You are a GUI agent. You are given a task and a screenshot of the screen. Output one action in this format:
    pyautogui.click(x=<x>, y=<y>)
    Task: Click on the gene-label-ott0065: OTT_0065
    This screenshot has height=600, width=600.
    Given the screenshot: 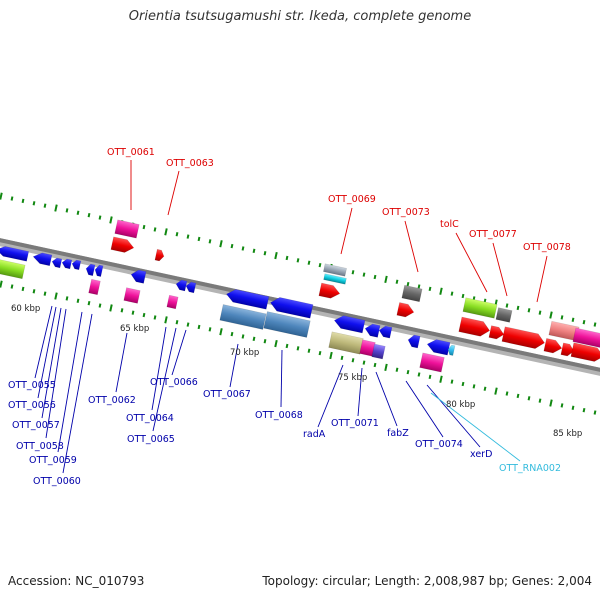 What is the action you would take?
    pyautogui.click(x=151, y=439)
    